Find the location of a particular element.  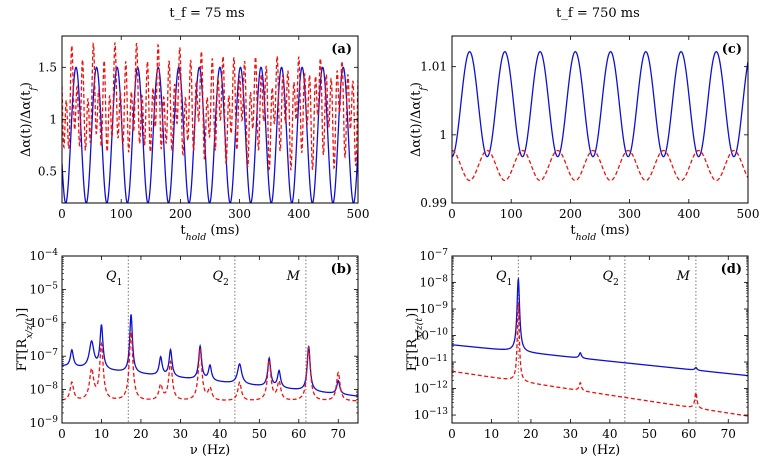

series-d-blue-solid is located at coordinates (600, 327).